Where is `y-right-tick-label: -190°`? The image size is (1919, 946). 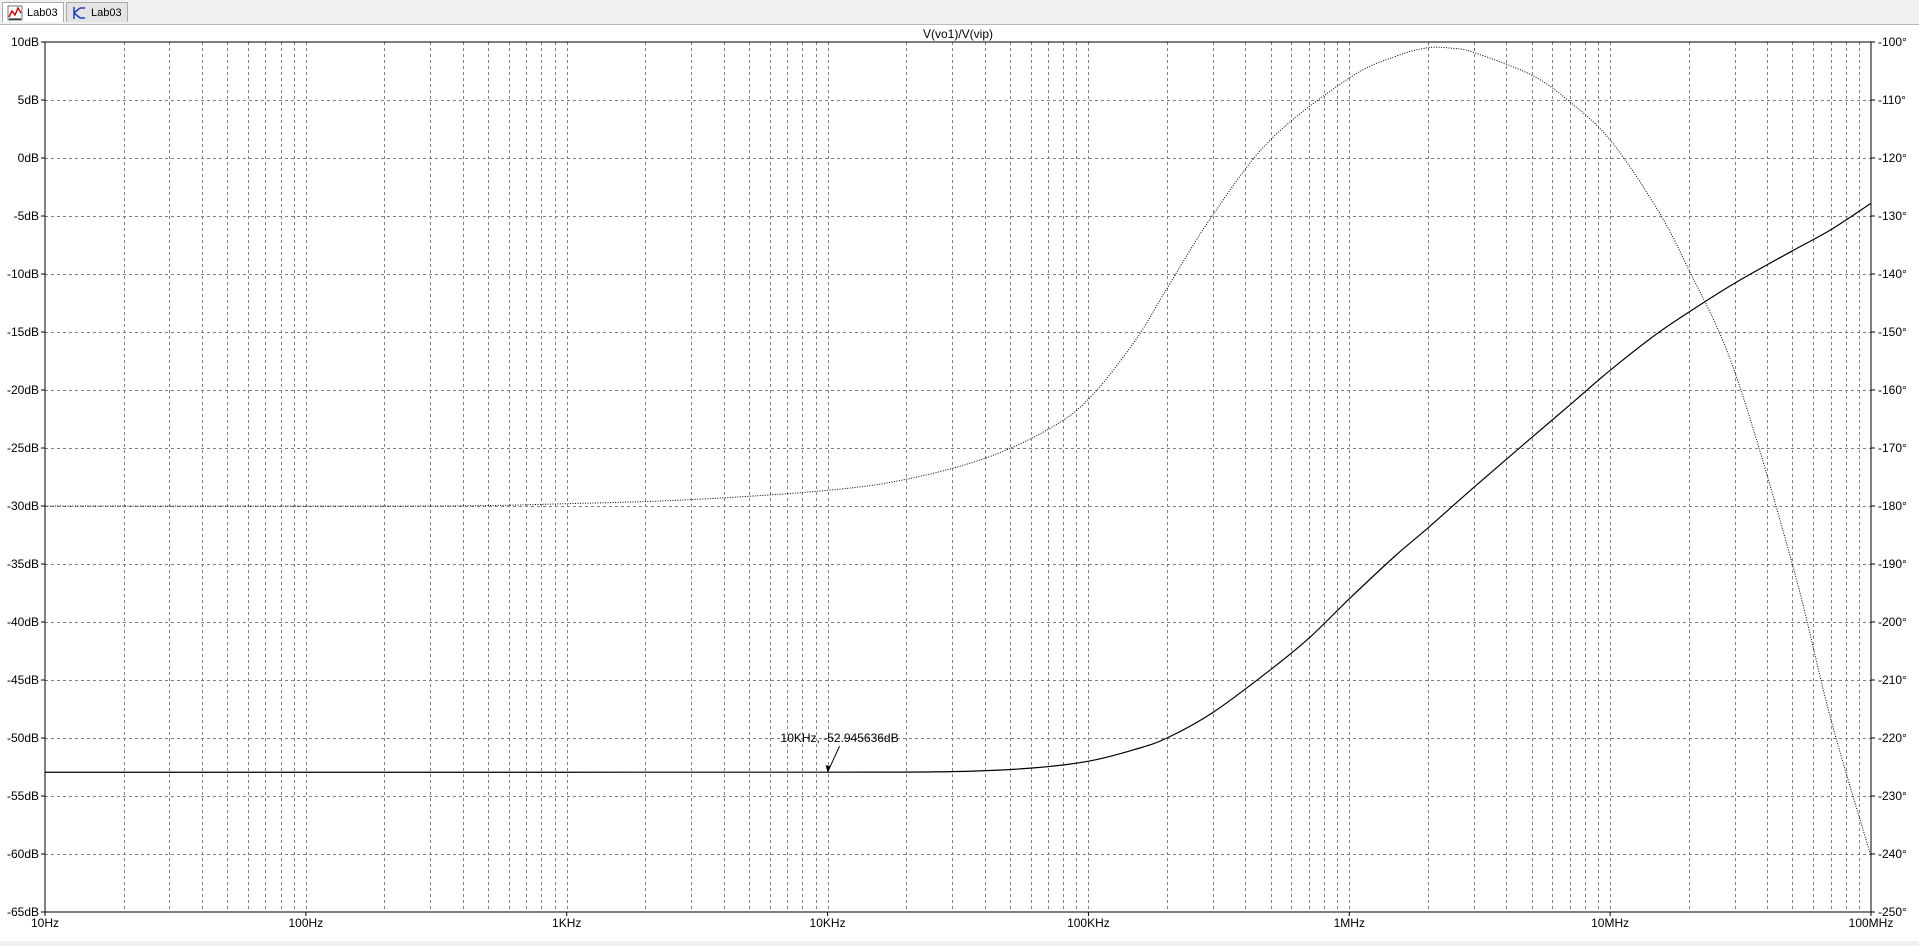 y-right-tick-label: -190° is located at coordinates (1892, 564).